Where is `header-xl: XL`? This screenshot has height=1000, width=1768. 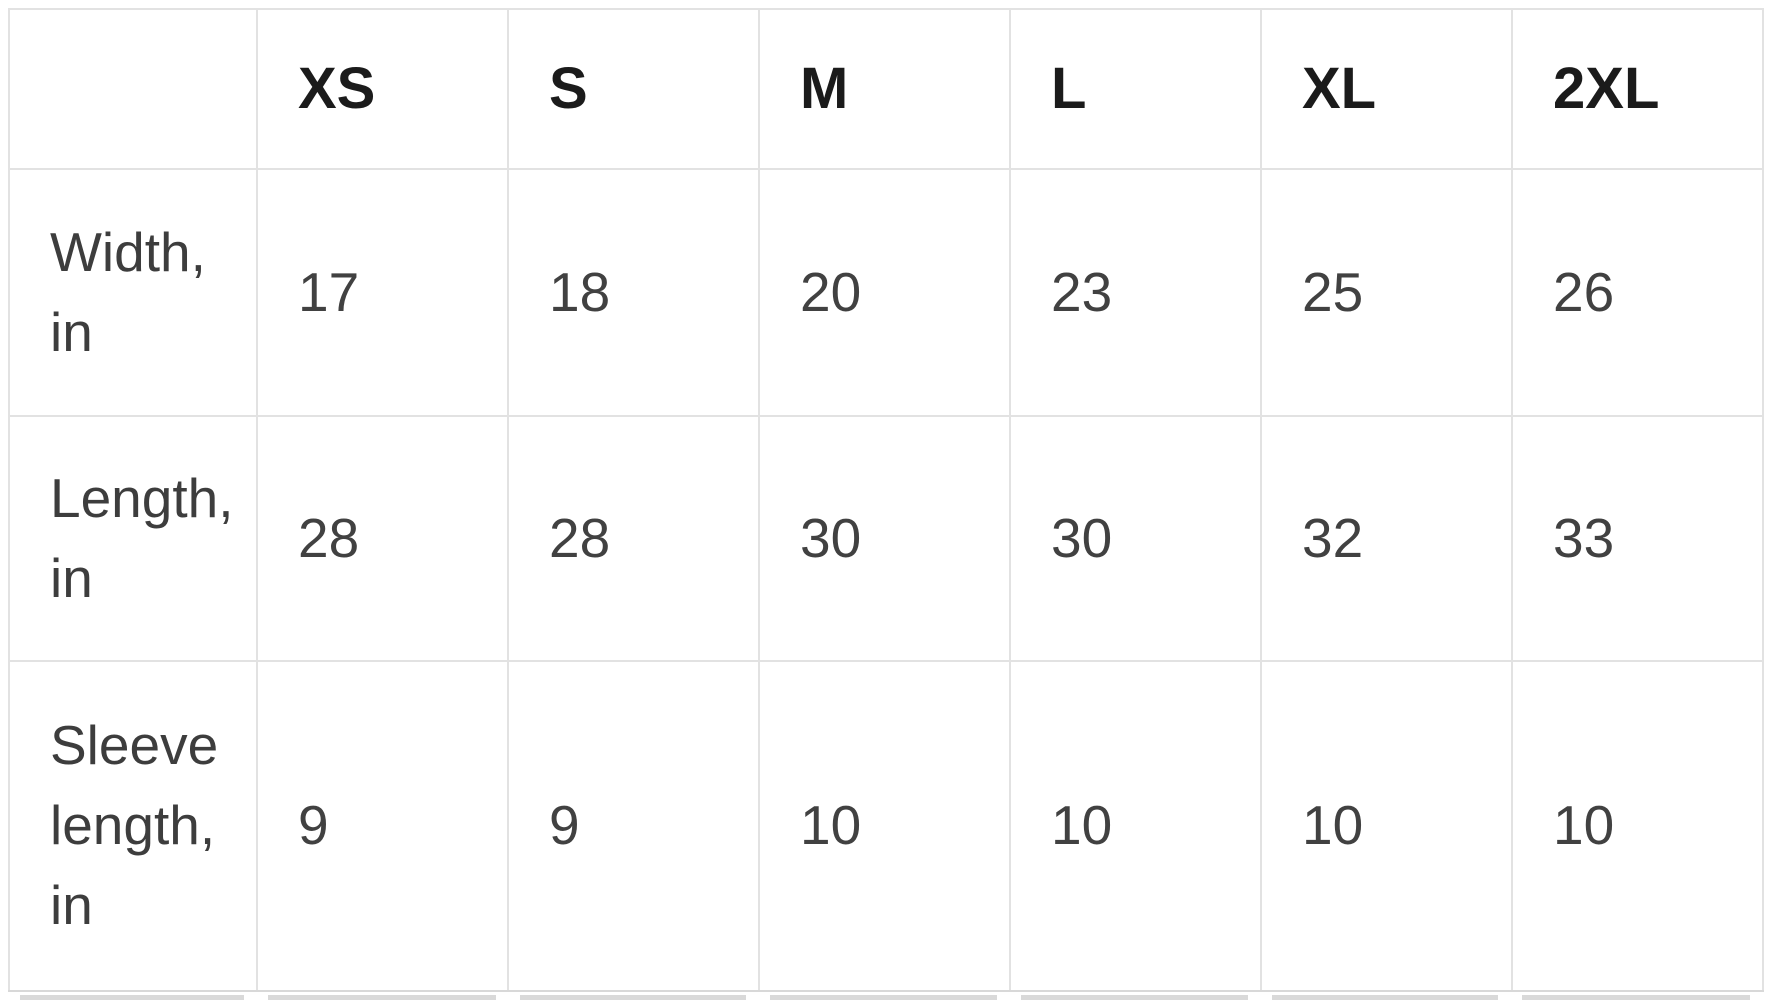
header-xl: XL is located at coordinates (1386, 89).